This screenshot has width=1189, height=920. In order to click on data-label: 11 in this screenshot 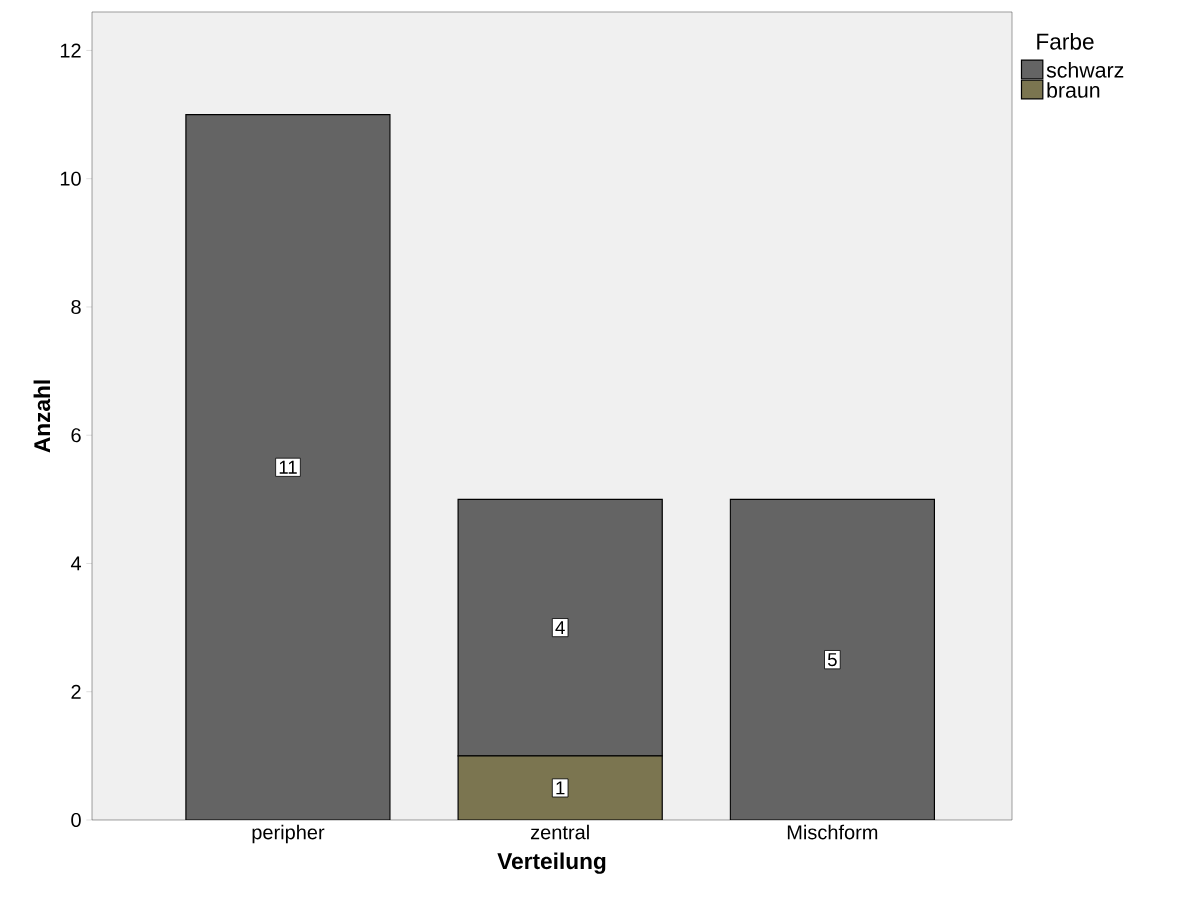, I will do `click(288, 467)`.